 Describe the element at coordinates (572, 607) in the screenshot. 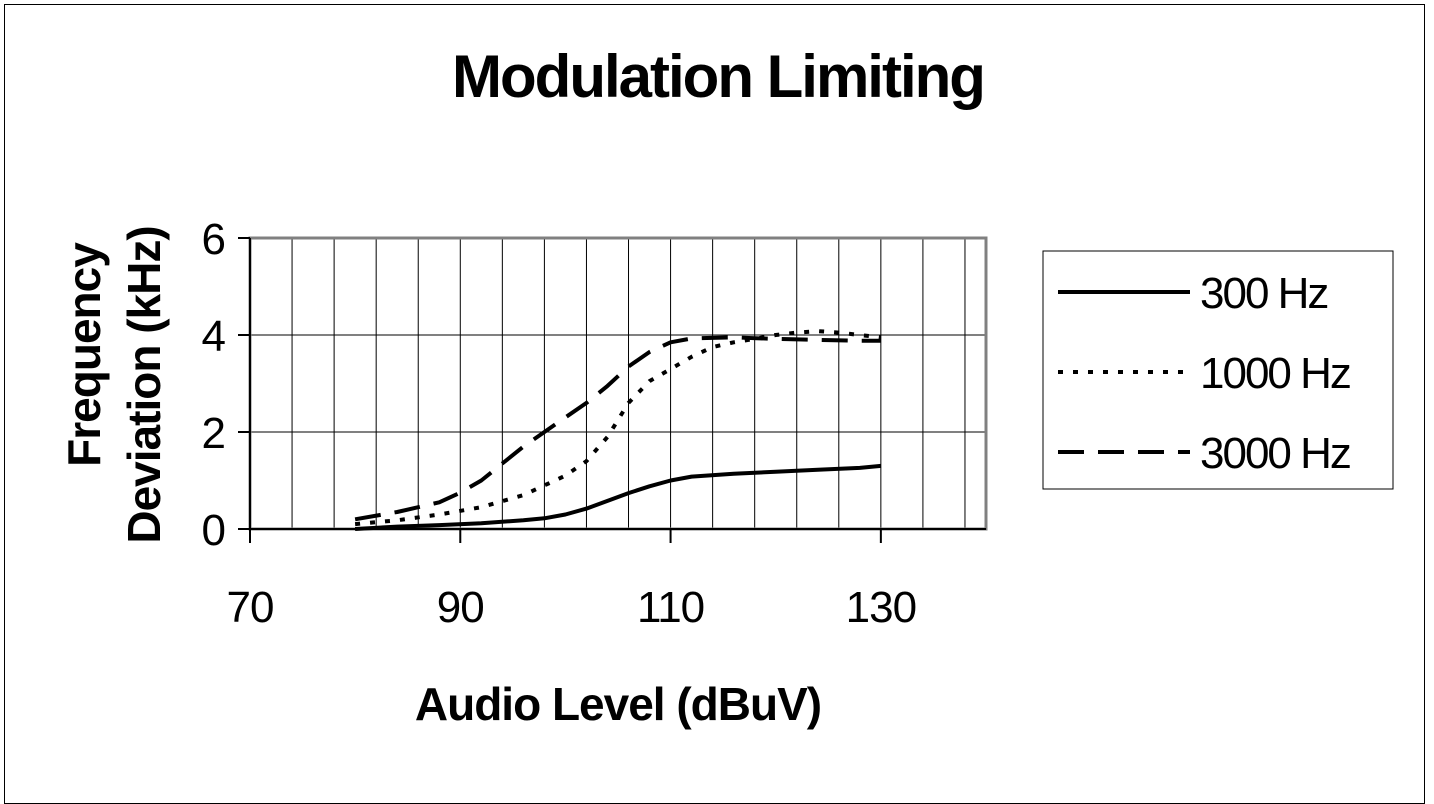

I see `x-tick-labels: 70 90 110 130` at that location.